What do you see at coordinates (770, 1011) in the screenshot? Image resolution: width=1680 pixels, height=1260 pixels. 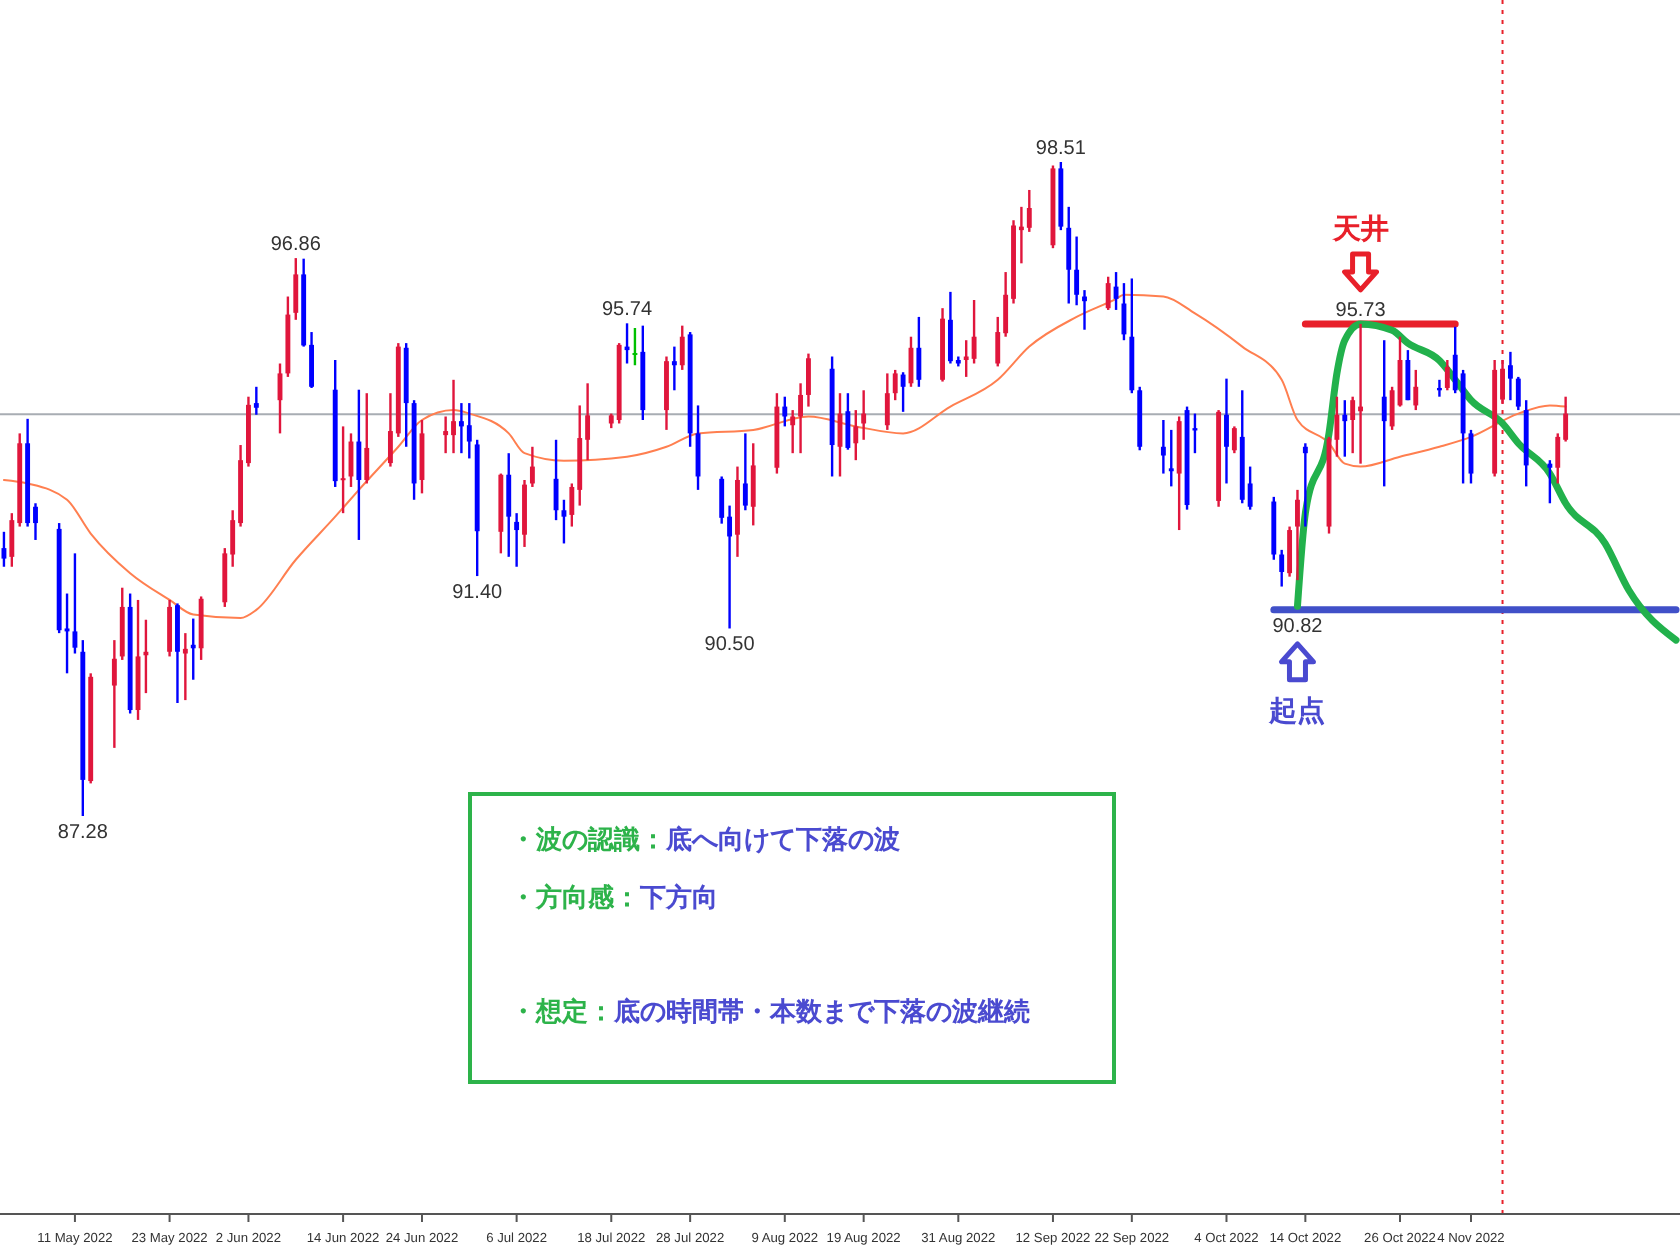 I see `text: ・想定：底の時間帯・本数まで下落の波継続` at bounding box center [770, 1011].